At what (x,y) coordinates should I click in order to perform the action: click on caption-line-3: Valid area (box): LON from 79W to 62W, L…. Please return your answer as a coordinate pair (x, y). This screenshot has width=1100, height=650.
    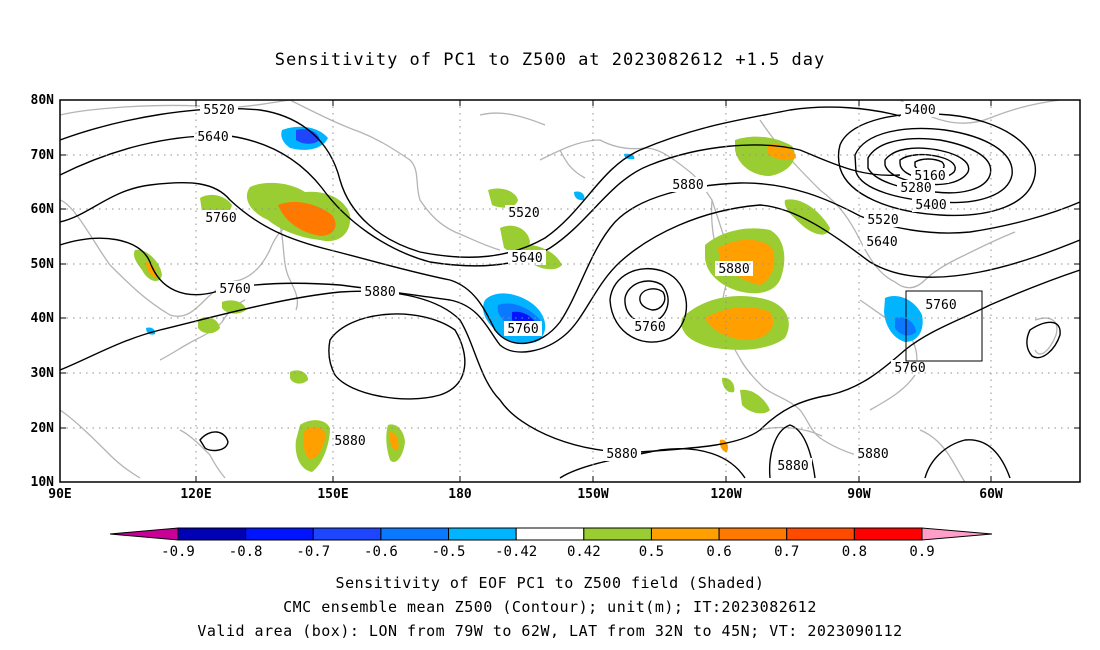
    Looking at the image, I should click on (550, 631).